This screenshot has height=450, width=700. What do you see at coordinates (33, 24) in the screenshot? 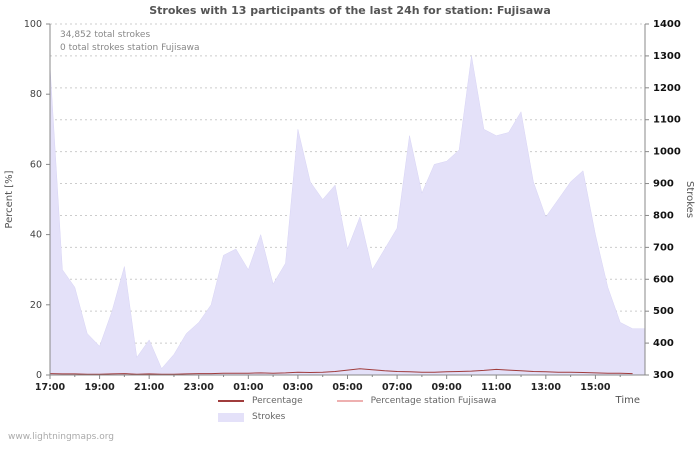
I see `y-tick-label: 100` at bounding box center [33, 24].